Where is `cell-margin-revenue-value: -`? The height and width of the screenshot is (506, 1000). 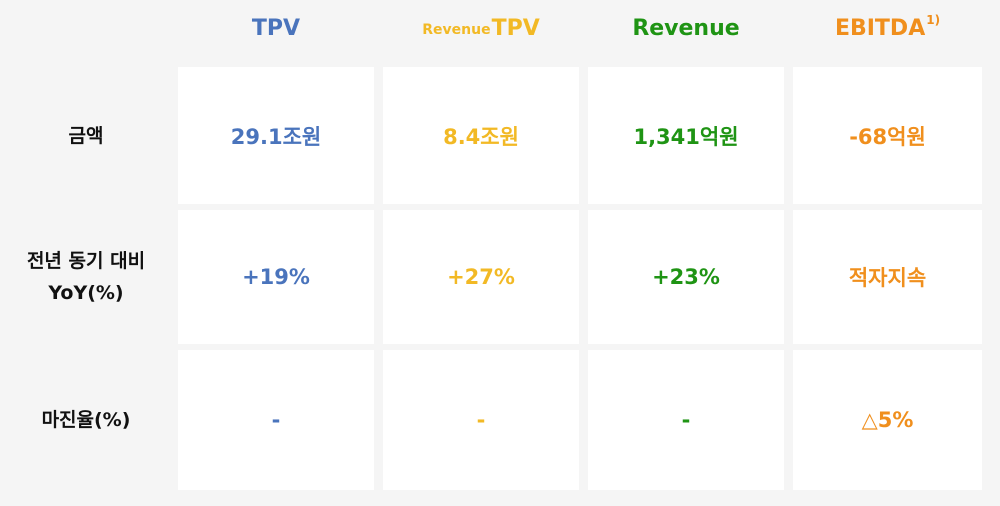
cell-margin-revenue-value: - is located at coordinates (686, 420).